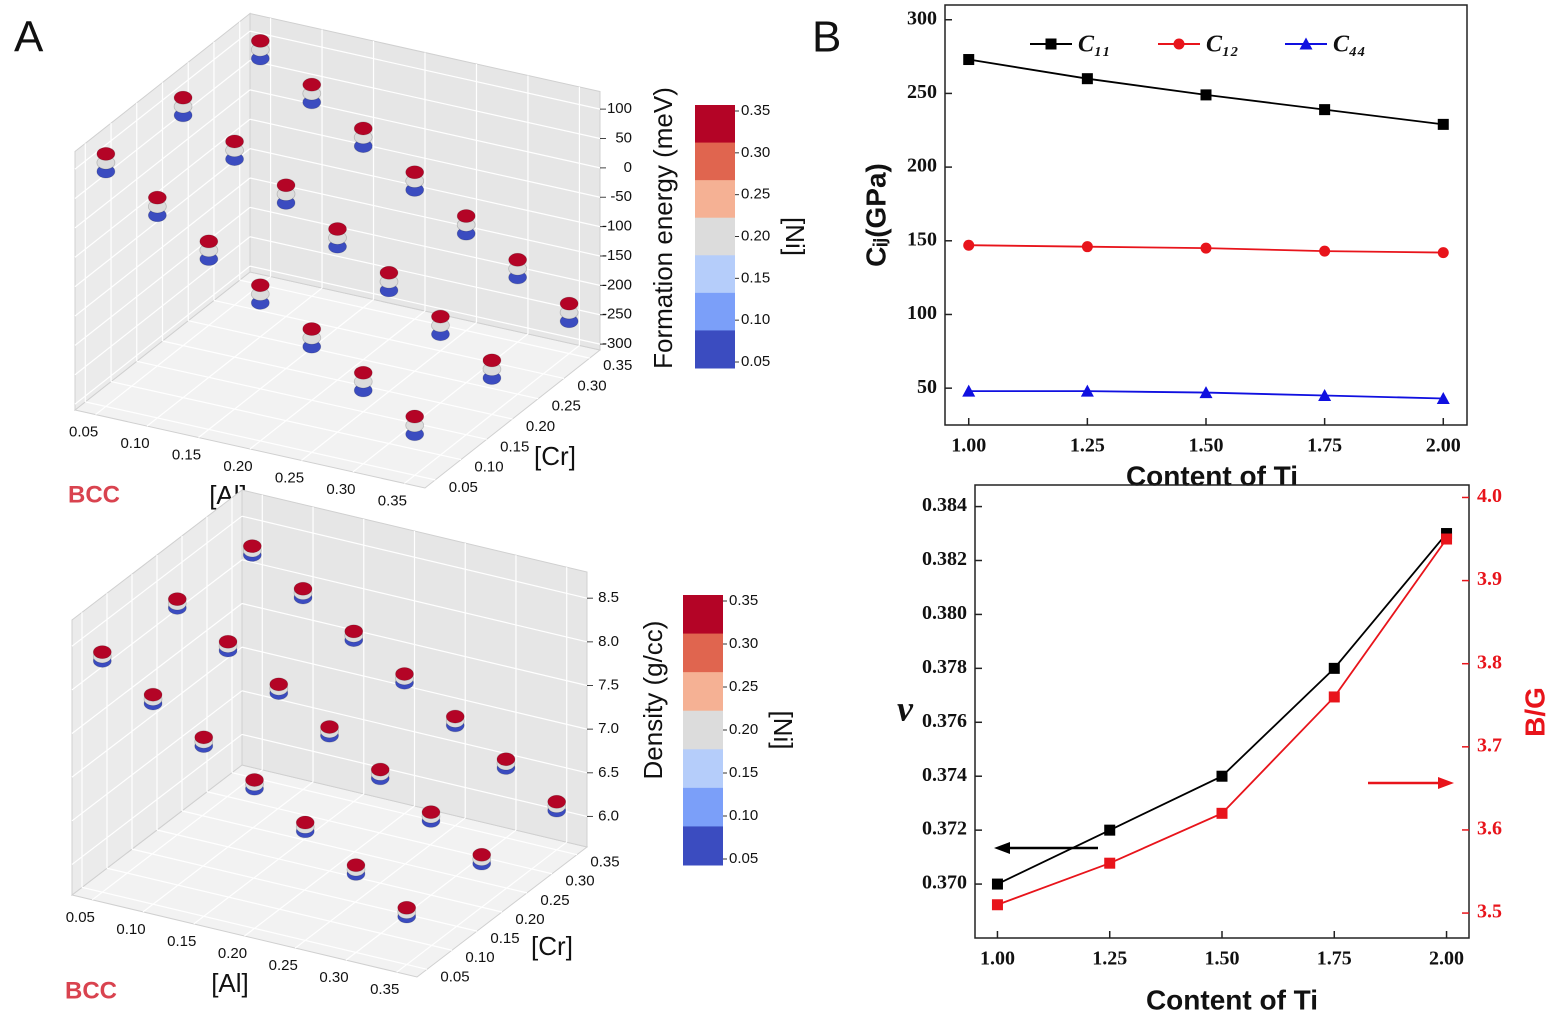  What do you see at coordinates (944, 721) in the screenshot?
I see `y-tick-label: 0.376` at bounding box center [944, 721].